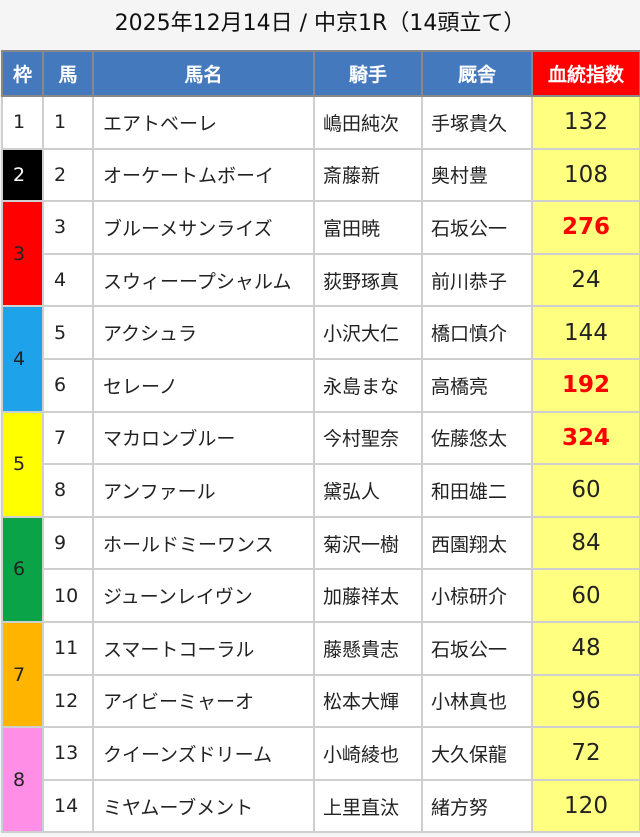 The width and height of the screenshot is (640, 837). Describe the element at coordinates (22, 780) in the screenshot. I see `waku-cell: 8` at that location.